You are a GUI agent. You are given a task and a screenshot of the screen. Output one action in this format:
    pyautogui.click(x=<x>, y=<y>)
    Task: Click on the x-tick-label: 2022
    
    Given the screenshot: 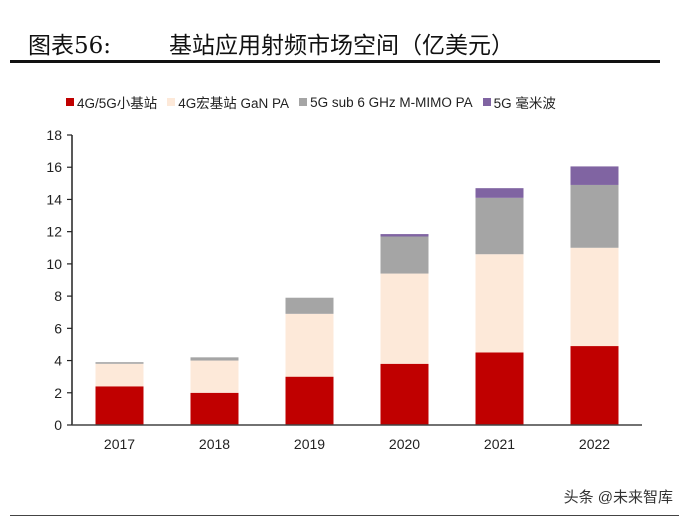 What is the action you would take?
    pyautogui.click(x=594, y=444)
    